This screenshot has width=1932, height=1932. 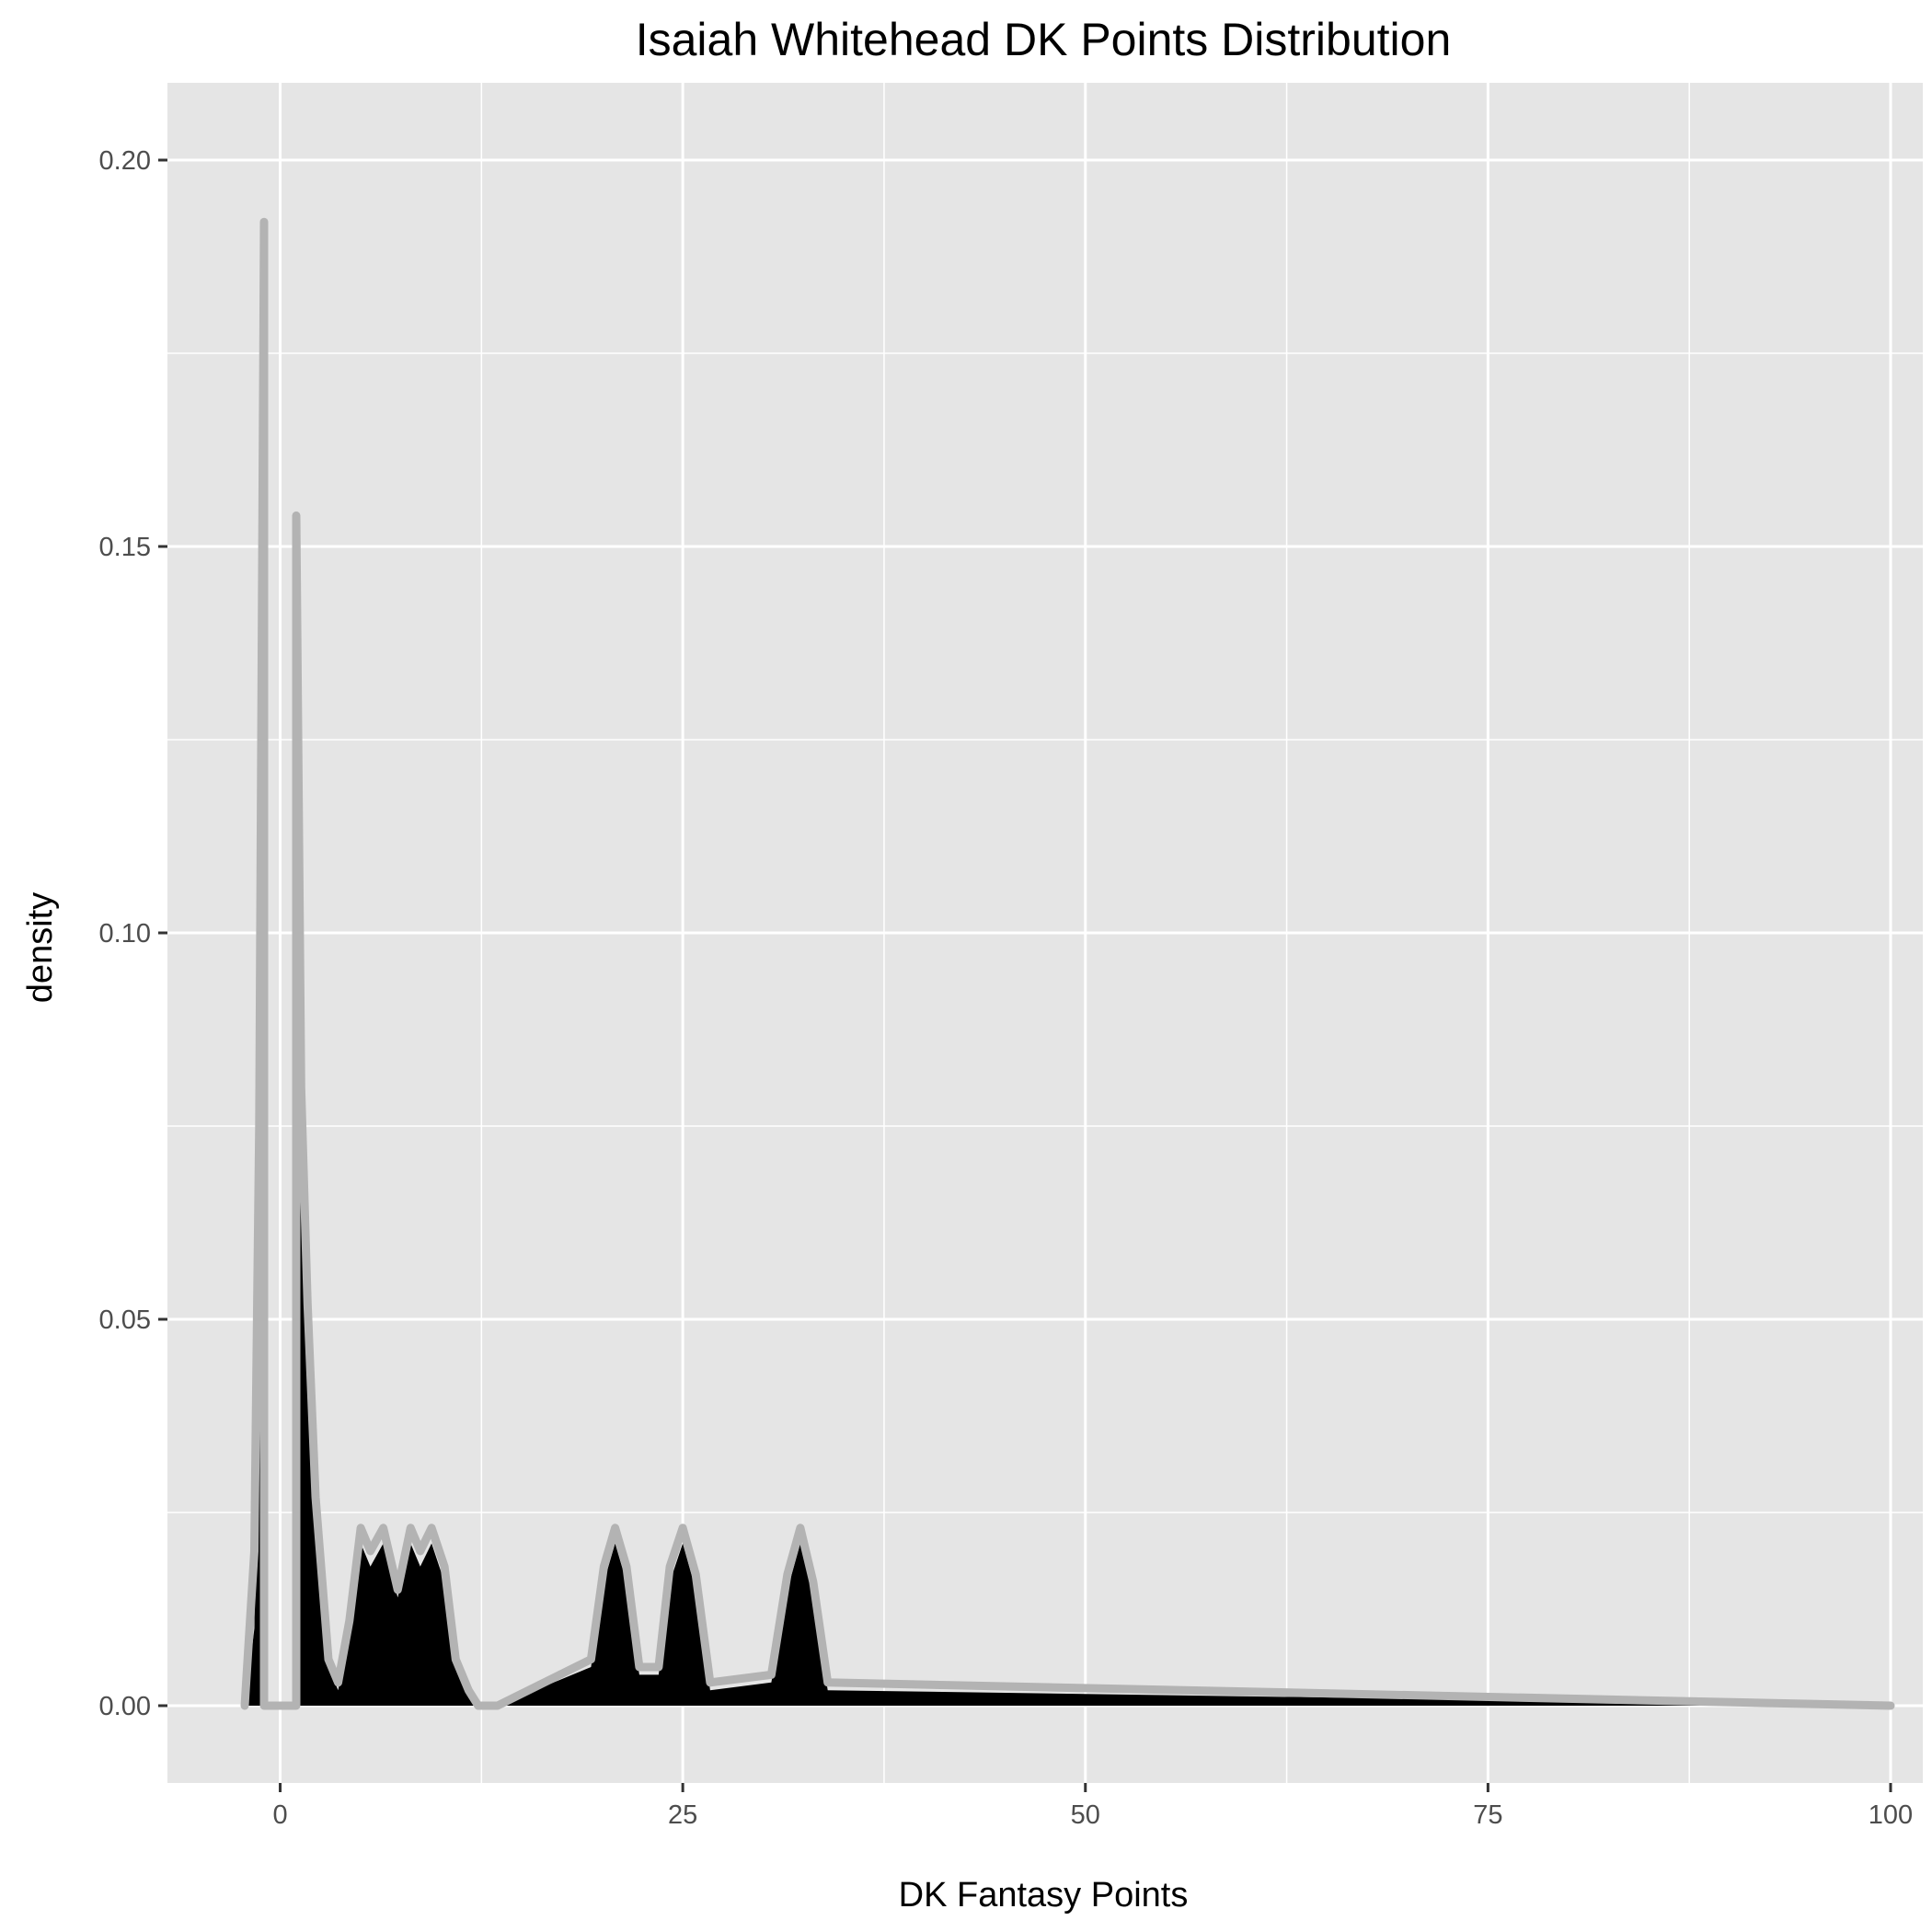 I want to click on x-axis-title: DK Fantasy Points, so click(x=1044, y=1895).